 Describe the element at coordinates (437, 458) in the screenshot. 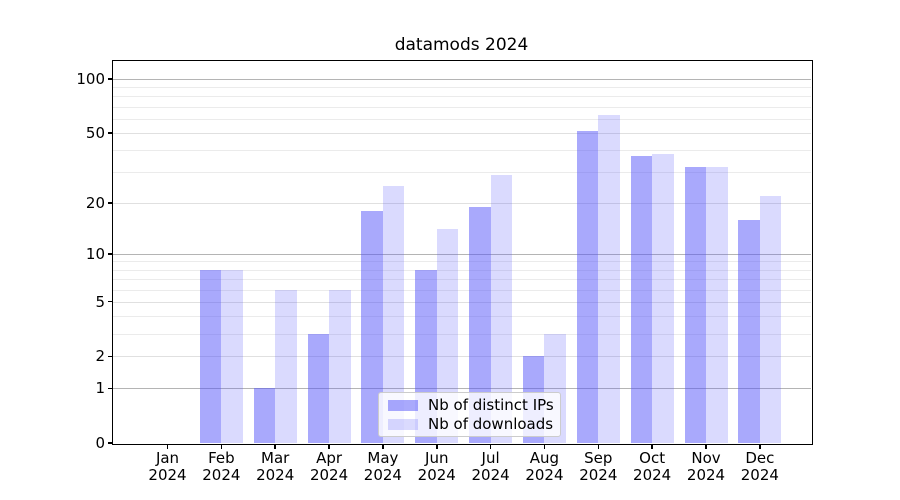

I see `x-tick-month: Jun` at that location.